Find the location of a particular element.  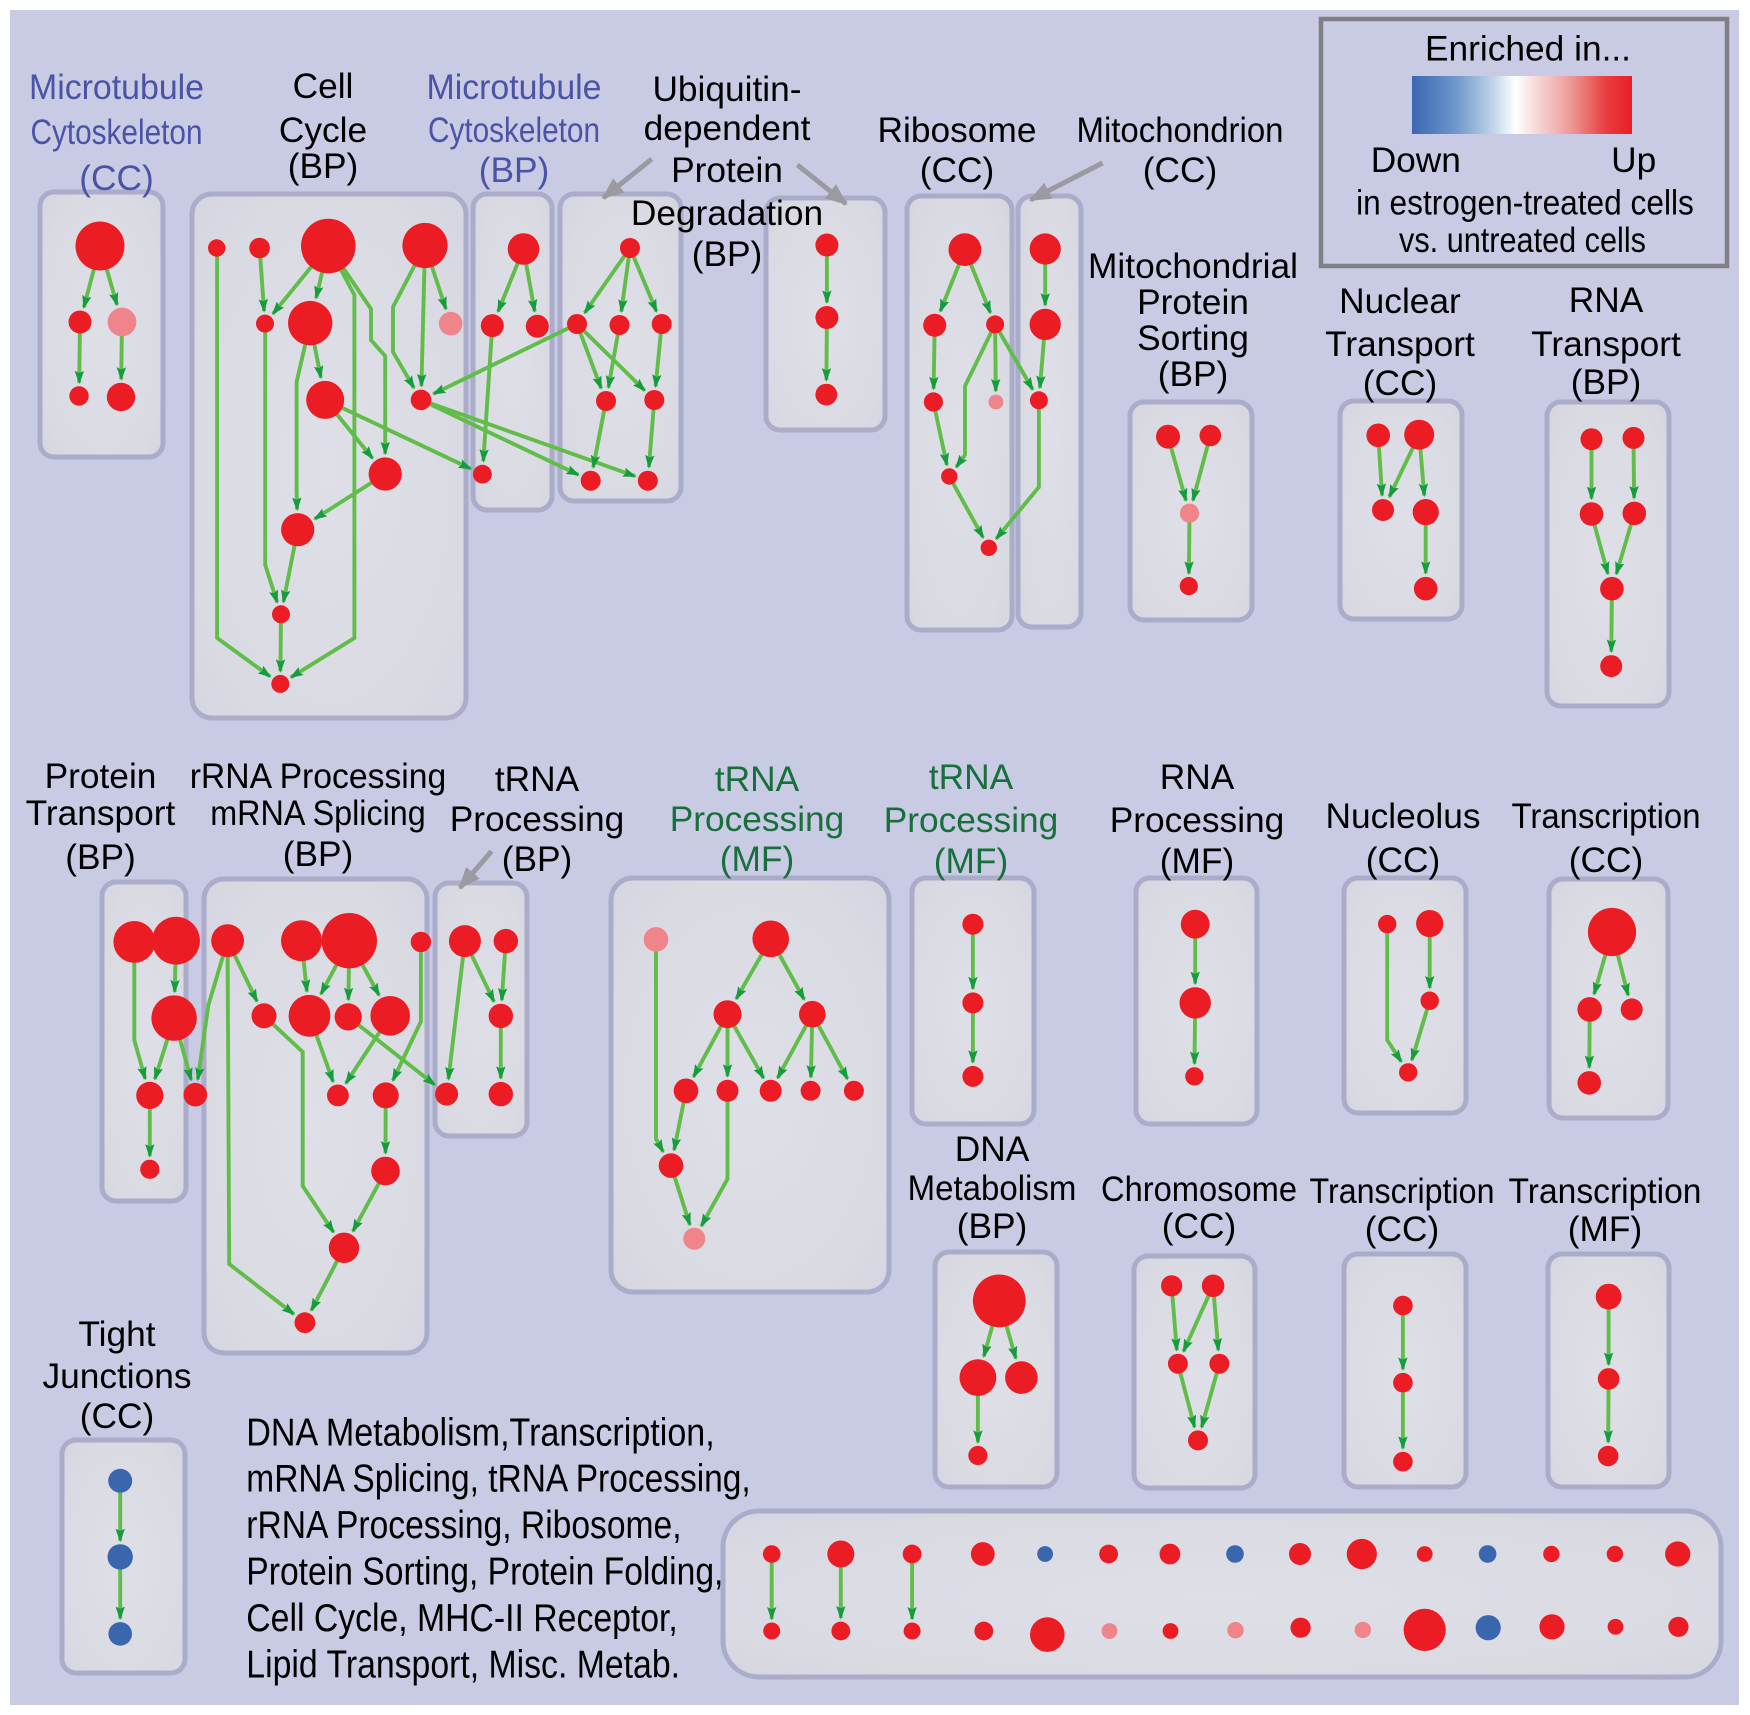

svg-text: Junctions is located at coordinates (116, 1376).